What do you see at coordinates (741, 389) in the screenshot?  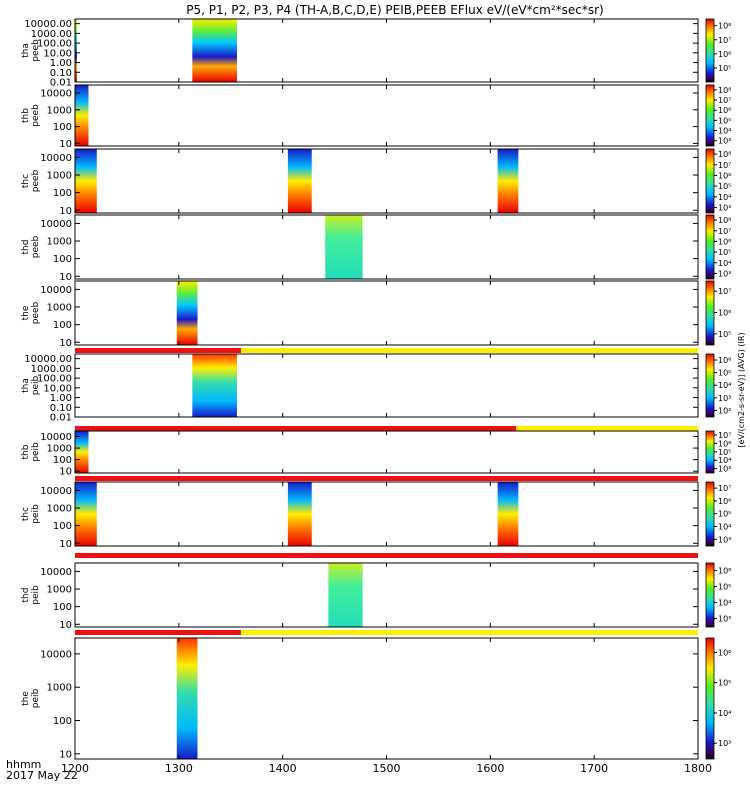 I see `colorbar-label: [eV/(cm2-s-sr-eV)] (AVG) (IR)` at bounding box center [741, 389].